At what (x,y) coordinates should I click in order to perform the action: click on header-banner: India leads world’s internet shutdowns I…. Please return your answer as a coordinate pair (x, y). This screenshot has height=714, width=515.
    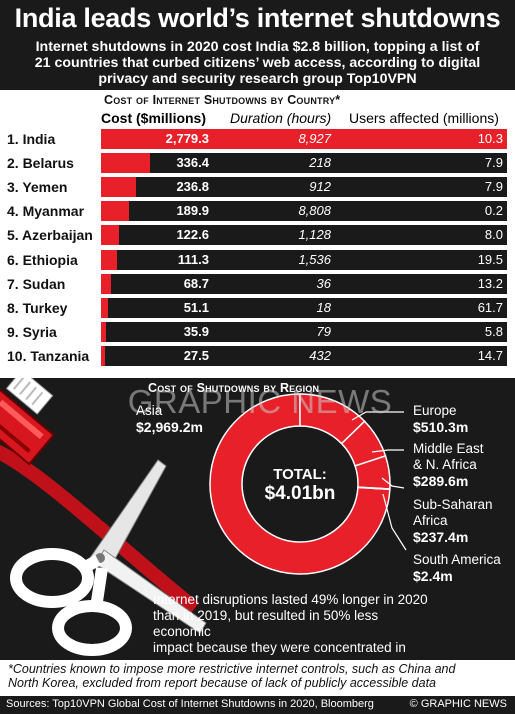
    Looking at the image, I should click on (257, 45).